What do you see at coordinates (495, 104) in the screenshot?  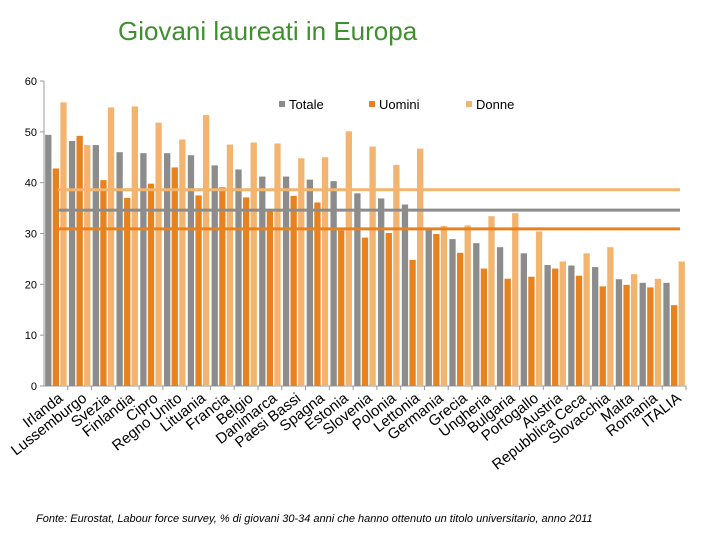 I see `legend-label-donne: Donne` at bounding box center [495, 104].